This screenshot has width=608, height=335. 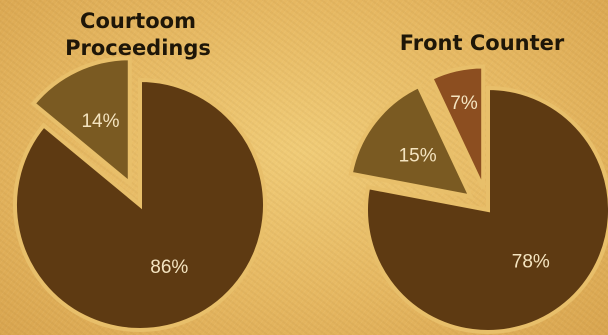 I want to click on slice-value-label-1-1: 15%, so click(x=418, y=155).